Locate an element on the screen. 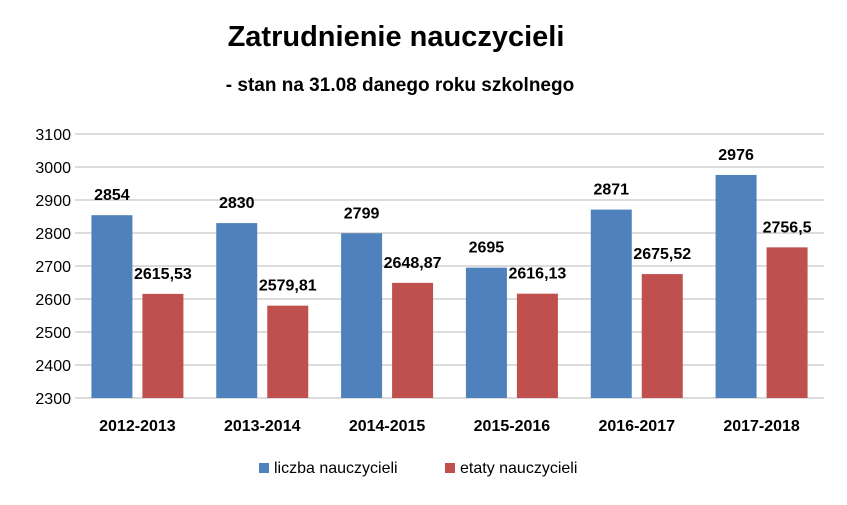 The width and height of the screenshot is (847, 505). x-tick-label: 2017-2018 is located at coordinates (761, 426).